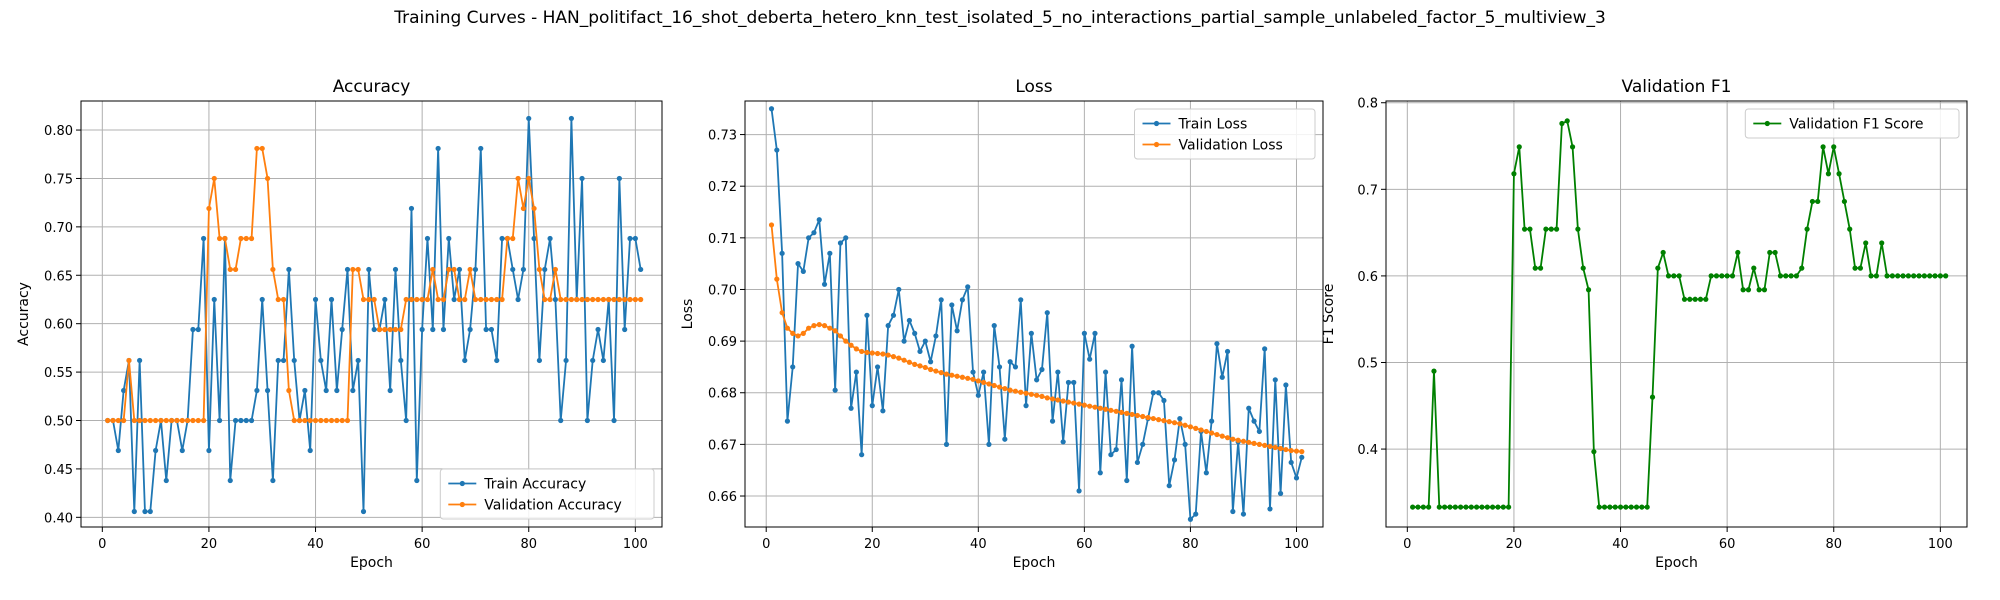 The width and height of the screenshot is (2000, 600). What do you see at coordinates (1676, 563) in the screenshot?
I see `x-axis-label: Epoch` at bounding box center [1676, 563].